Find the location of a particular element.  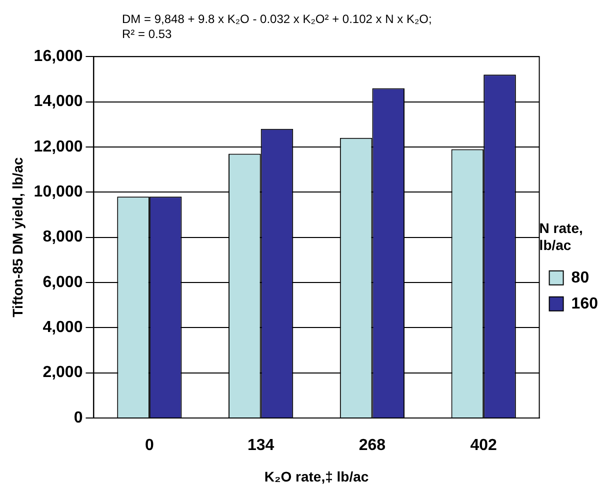

chart-title: DM = 9,848 + 9.8 x K₂O - 0.032 x K₂O² + 0.102 x N x K₂O; is located at coordinates (277, 19).